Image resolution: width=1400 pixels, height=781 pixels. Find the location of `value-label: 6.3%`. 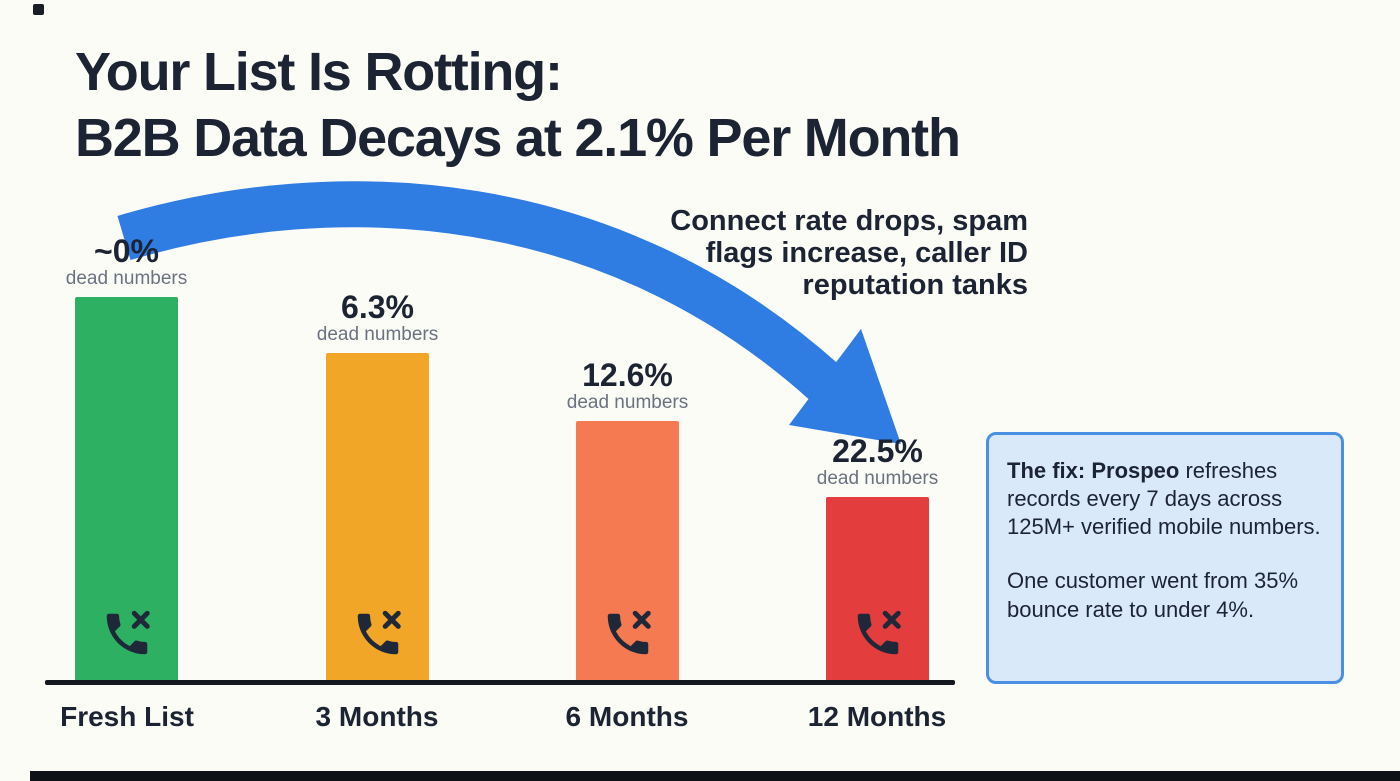

value-label: 6.3% is located at coordinates (377, 306).